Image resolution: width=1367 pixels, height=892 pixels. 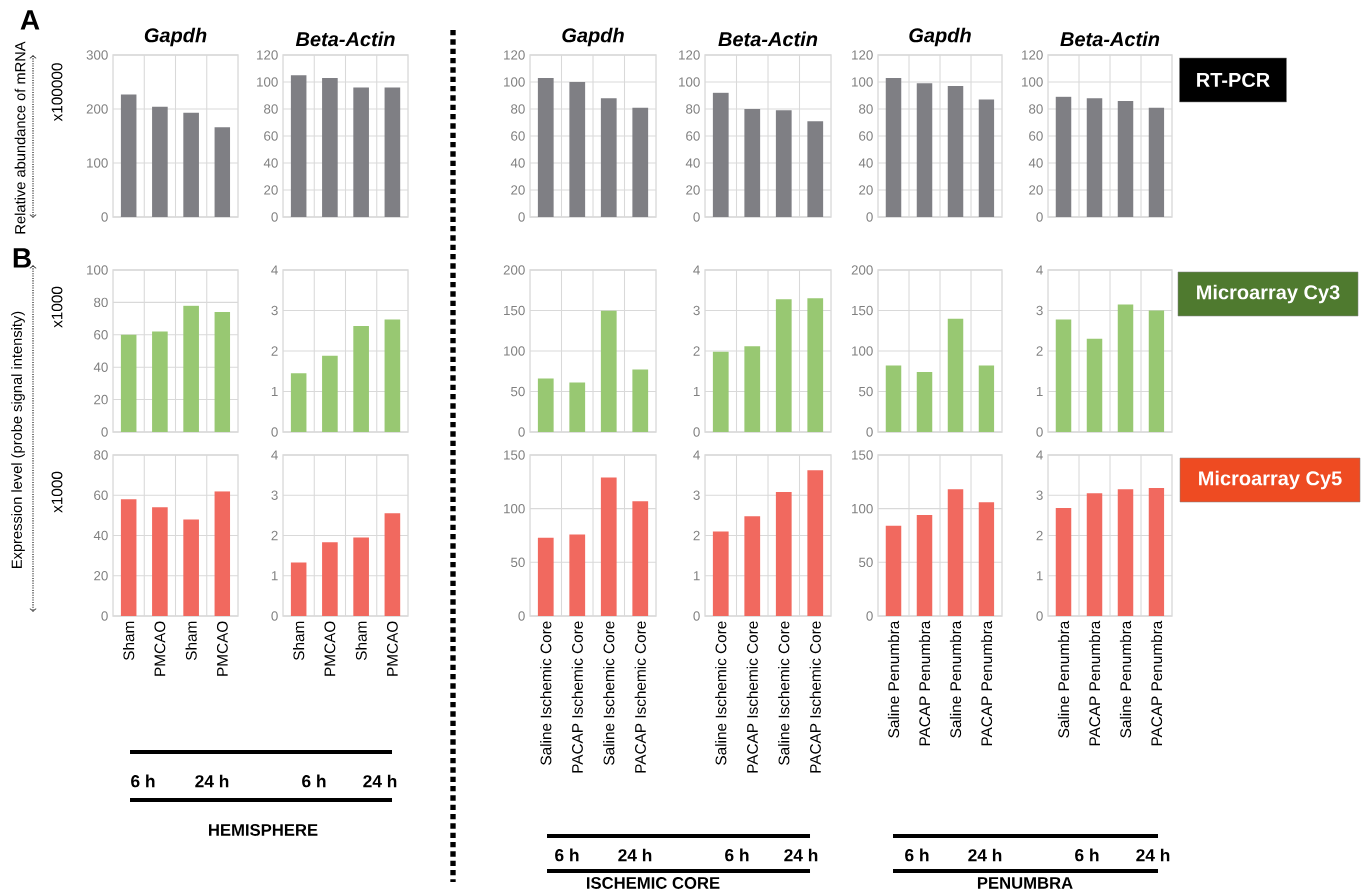 What do you see at coordinates (784, 693) in the screenshot?
I see `x-tick-label: Saline Ischemic Core` at bounding box center [784, 693].